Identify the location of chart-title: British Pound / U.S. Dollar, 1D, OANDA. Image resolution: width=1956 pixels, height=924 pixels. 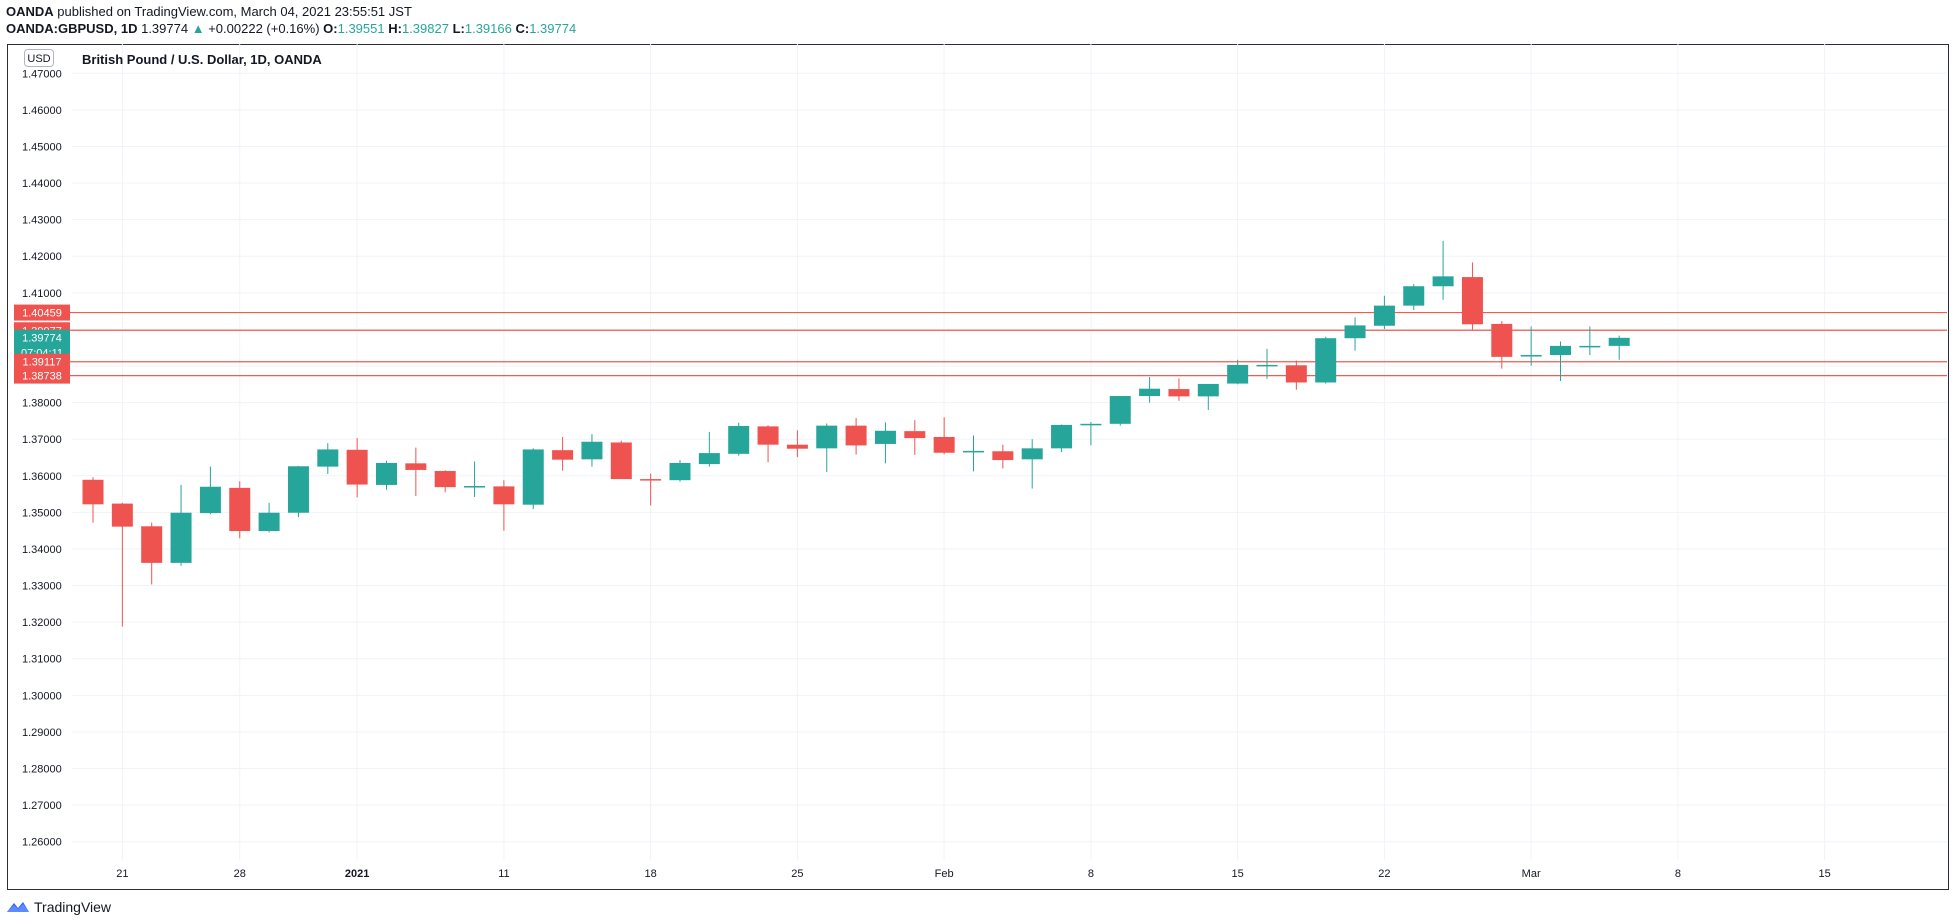
(202, 59).